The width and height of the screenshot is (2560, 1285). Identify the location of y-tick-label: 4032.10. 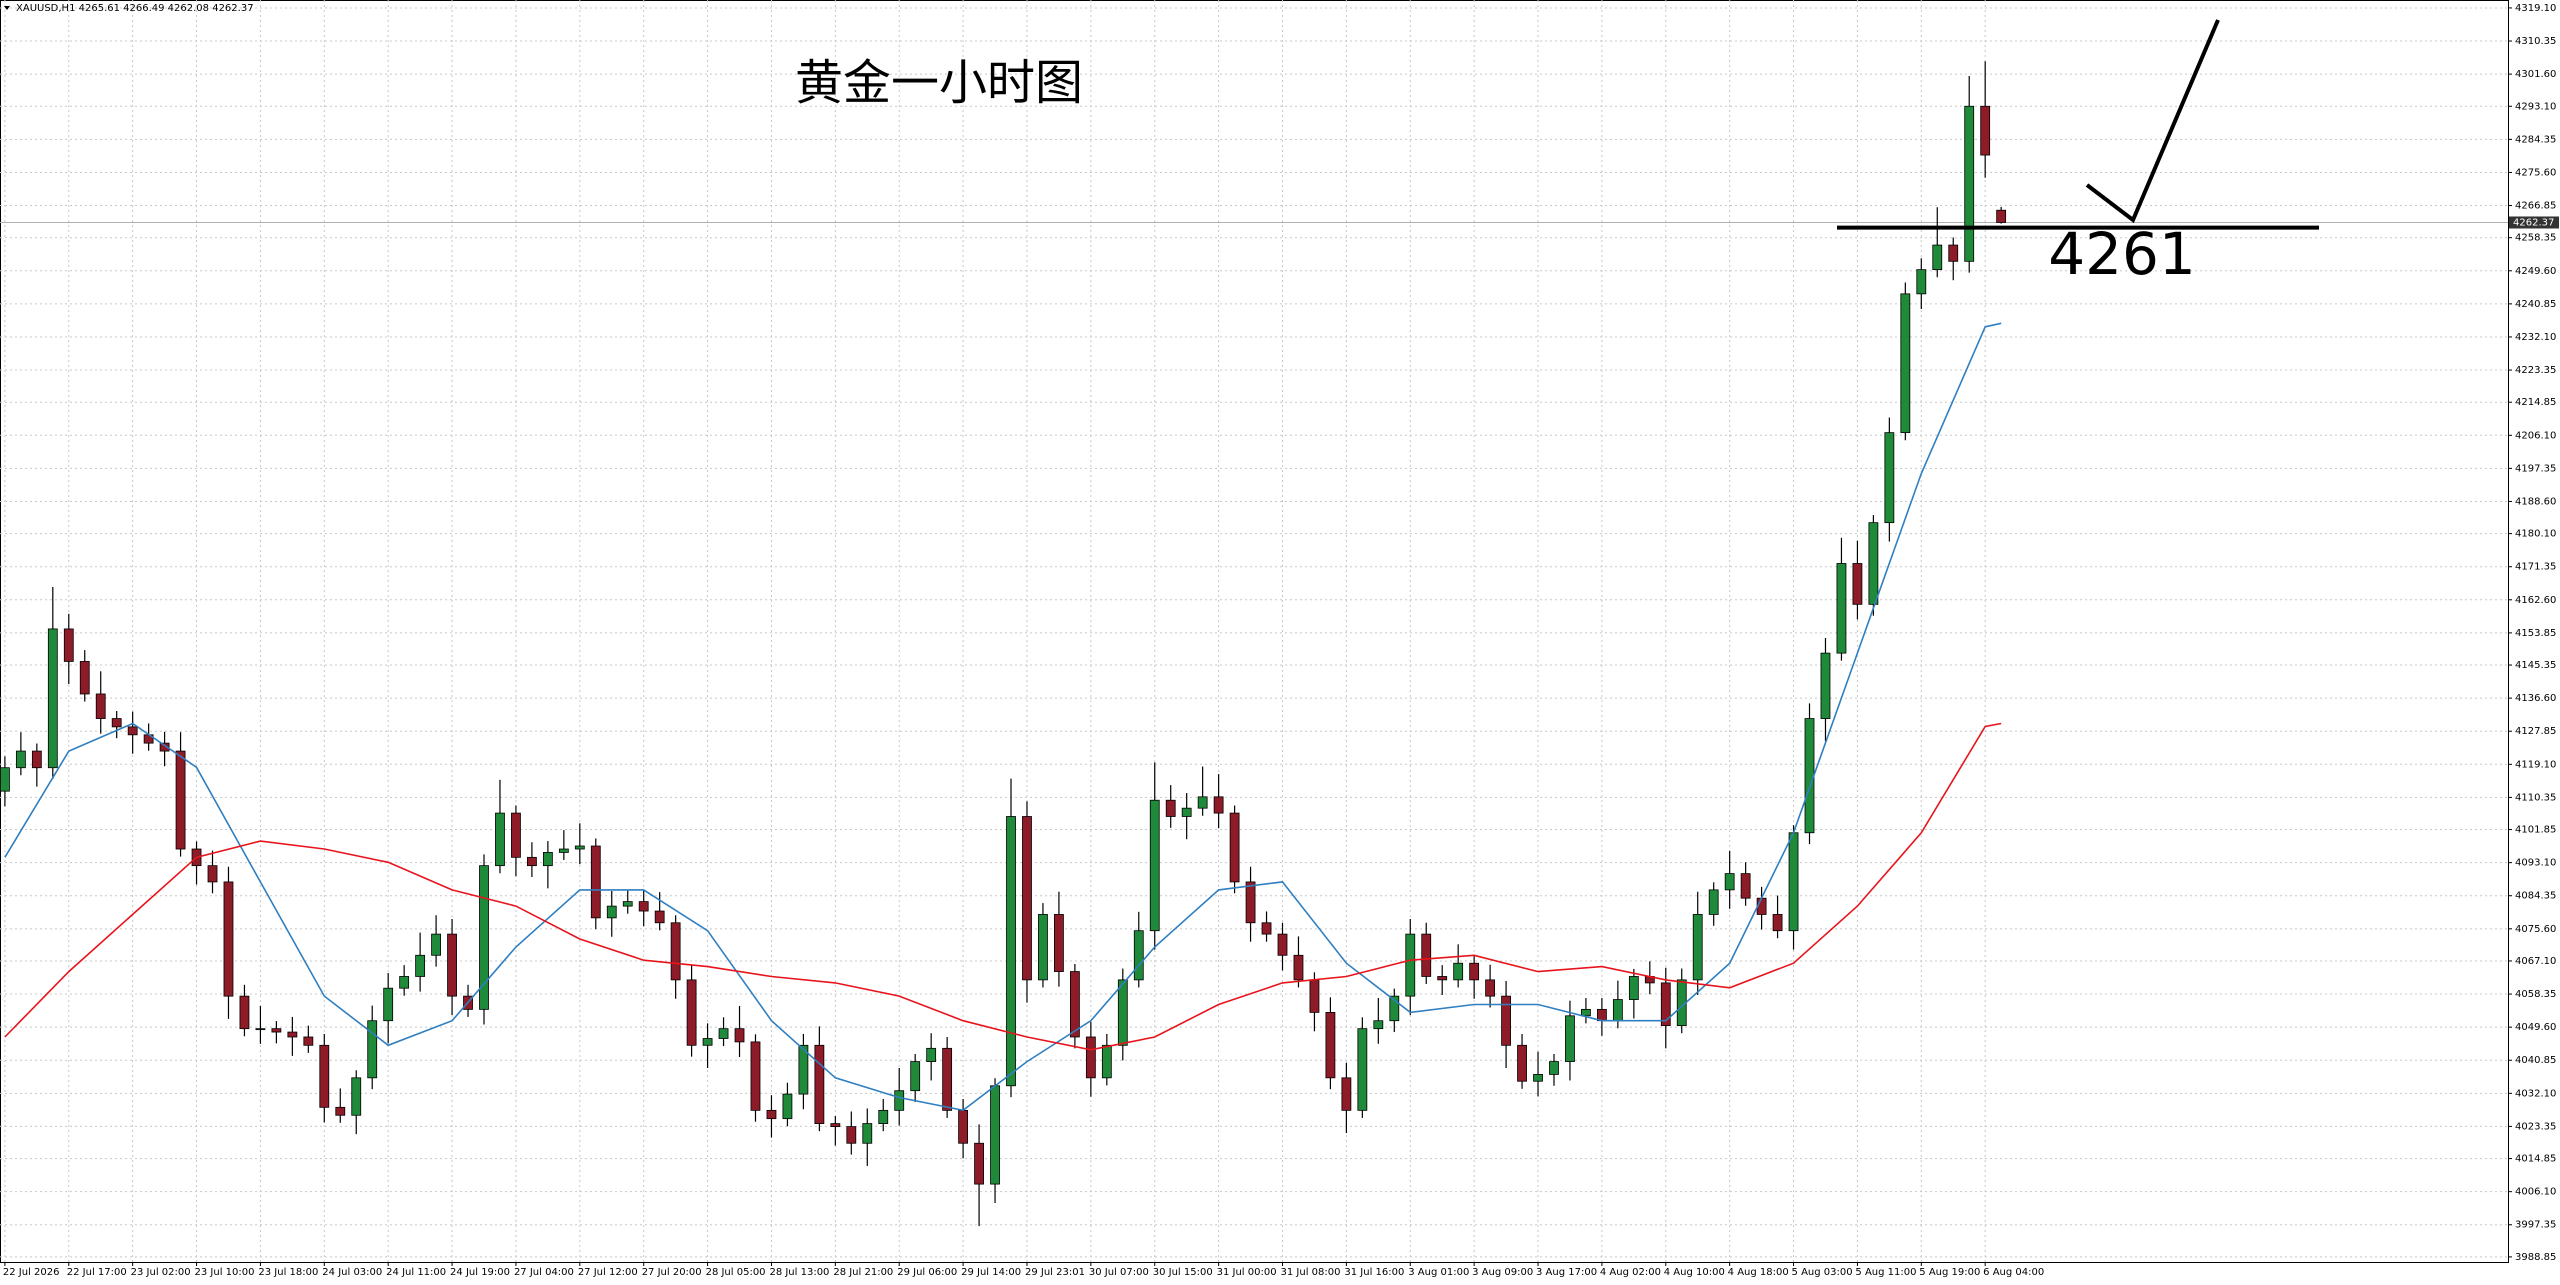
(2535, 1093).